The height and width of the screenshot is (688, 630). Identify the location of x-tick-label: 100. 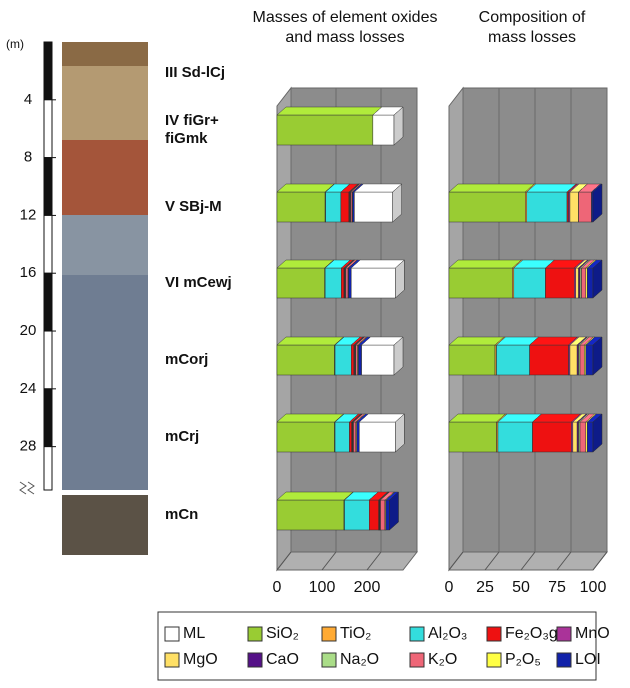
(322, 587).